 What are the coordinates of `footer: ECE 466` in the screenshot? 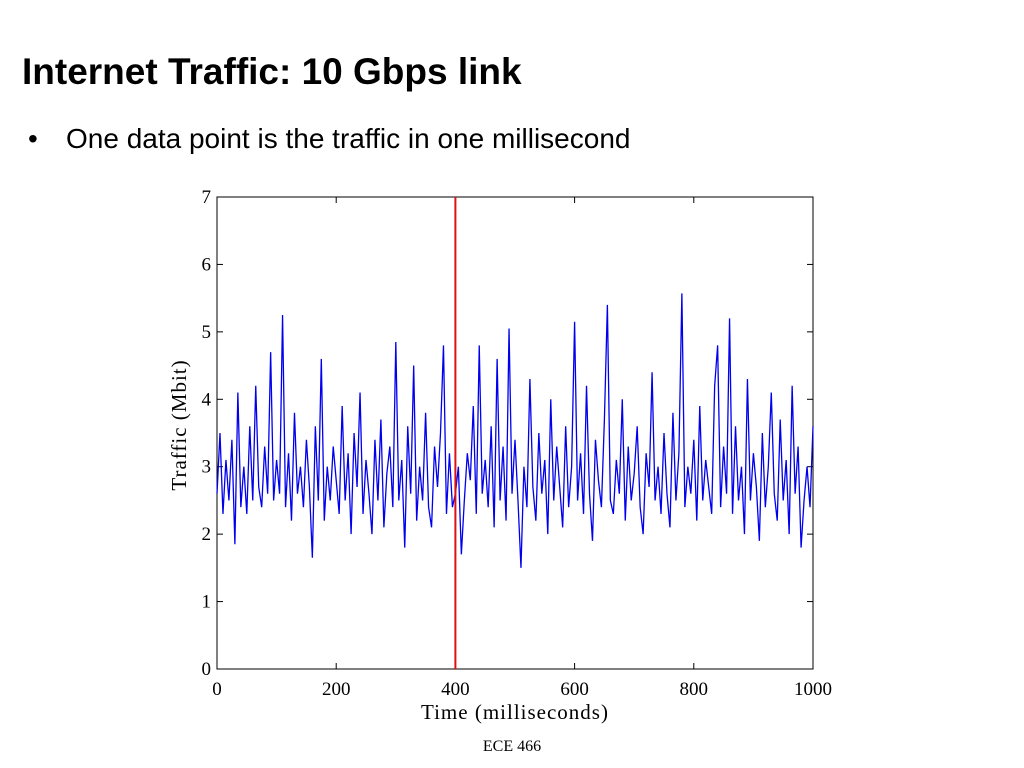 It's located at (512, 746).